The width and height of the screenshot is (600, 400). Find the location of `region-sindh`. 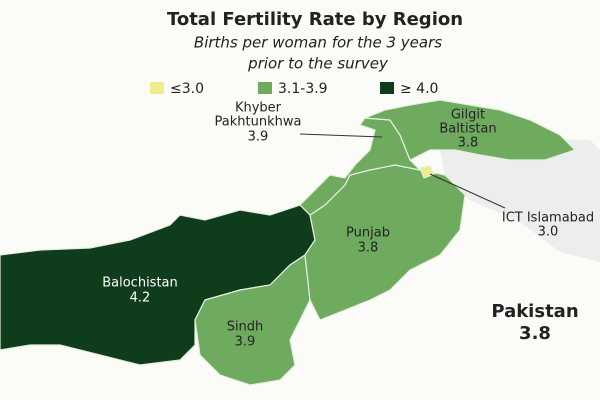

region-sindh is located at coordinates (252, 319).